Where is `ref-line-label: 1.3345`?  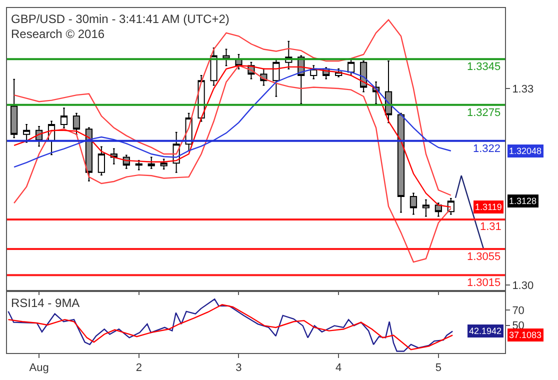 ref-line-label: 1.3345 is located at coordinates (484, 67).